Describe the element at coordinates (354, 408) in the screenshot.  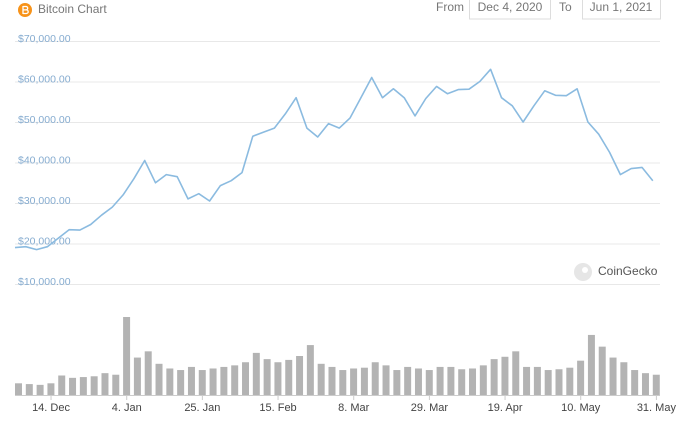
I see `x-tick-label: 8. Mar` at that location.